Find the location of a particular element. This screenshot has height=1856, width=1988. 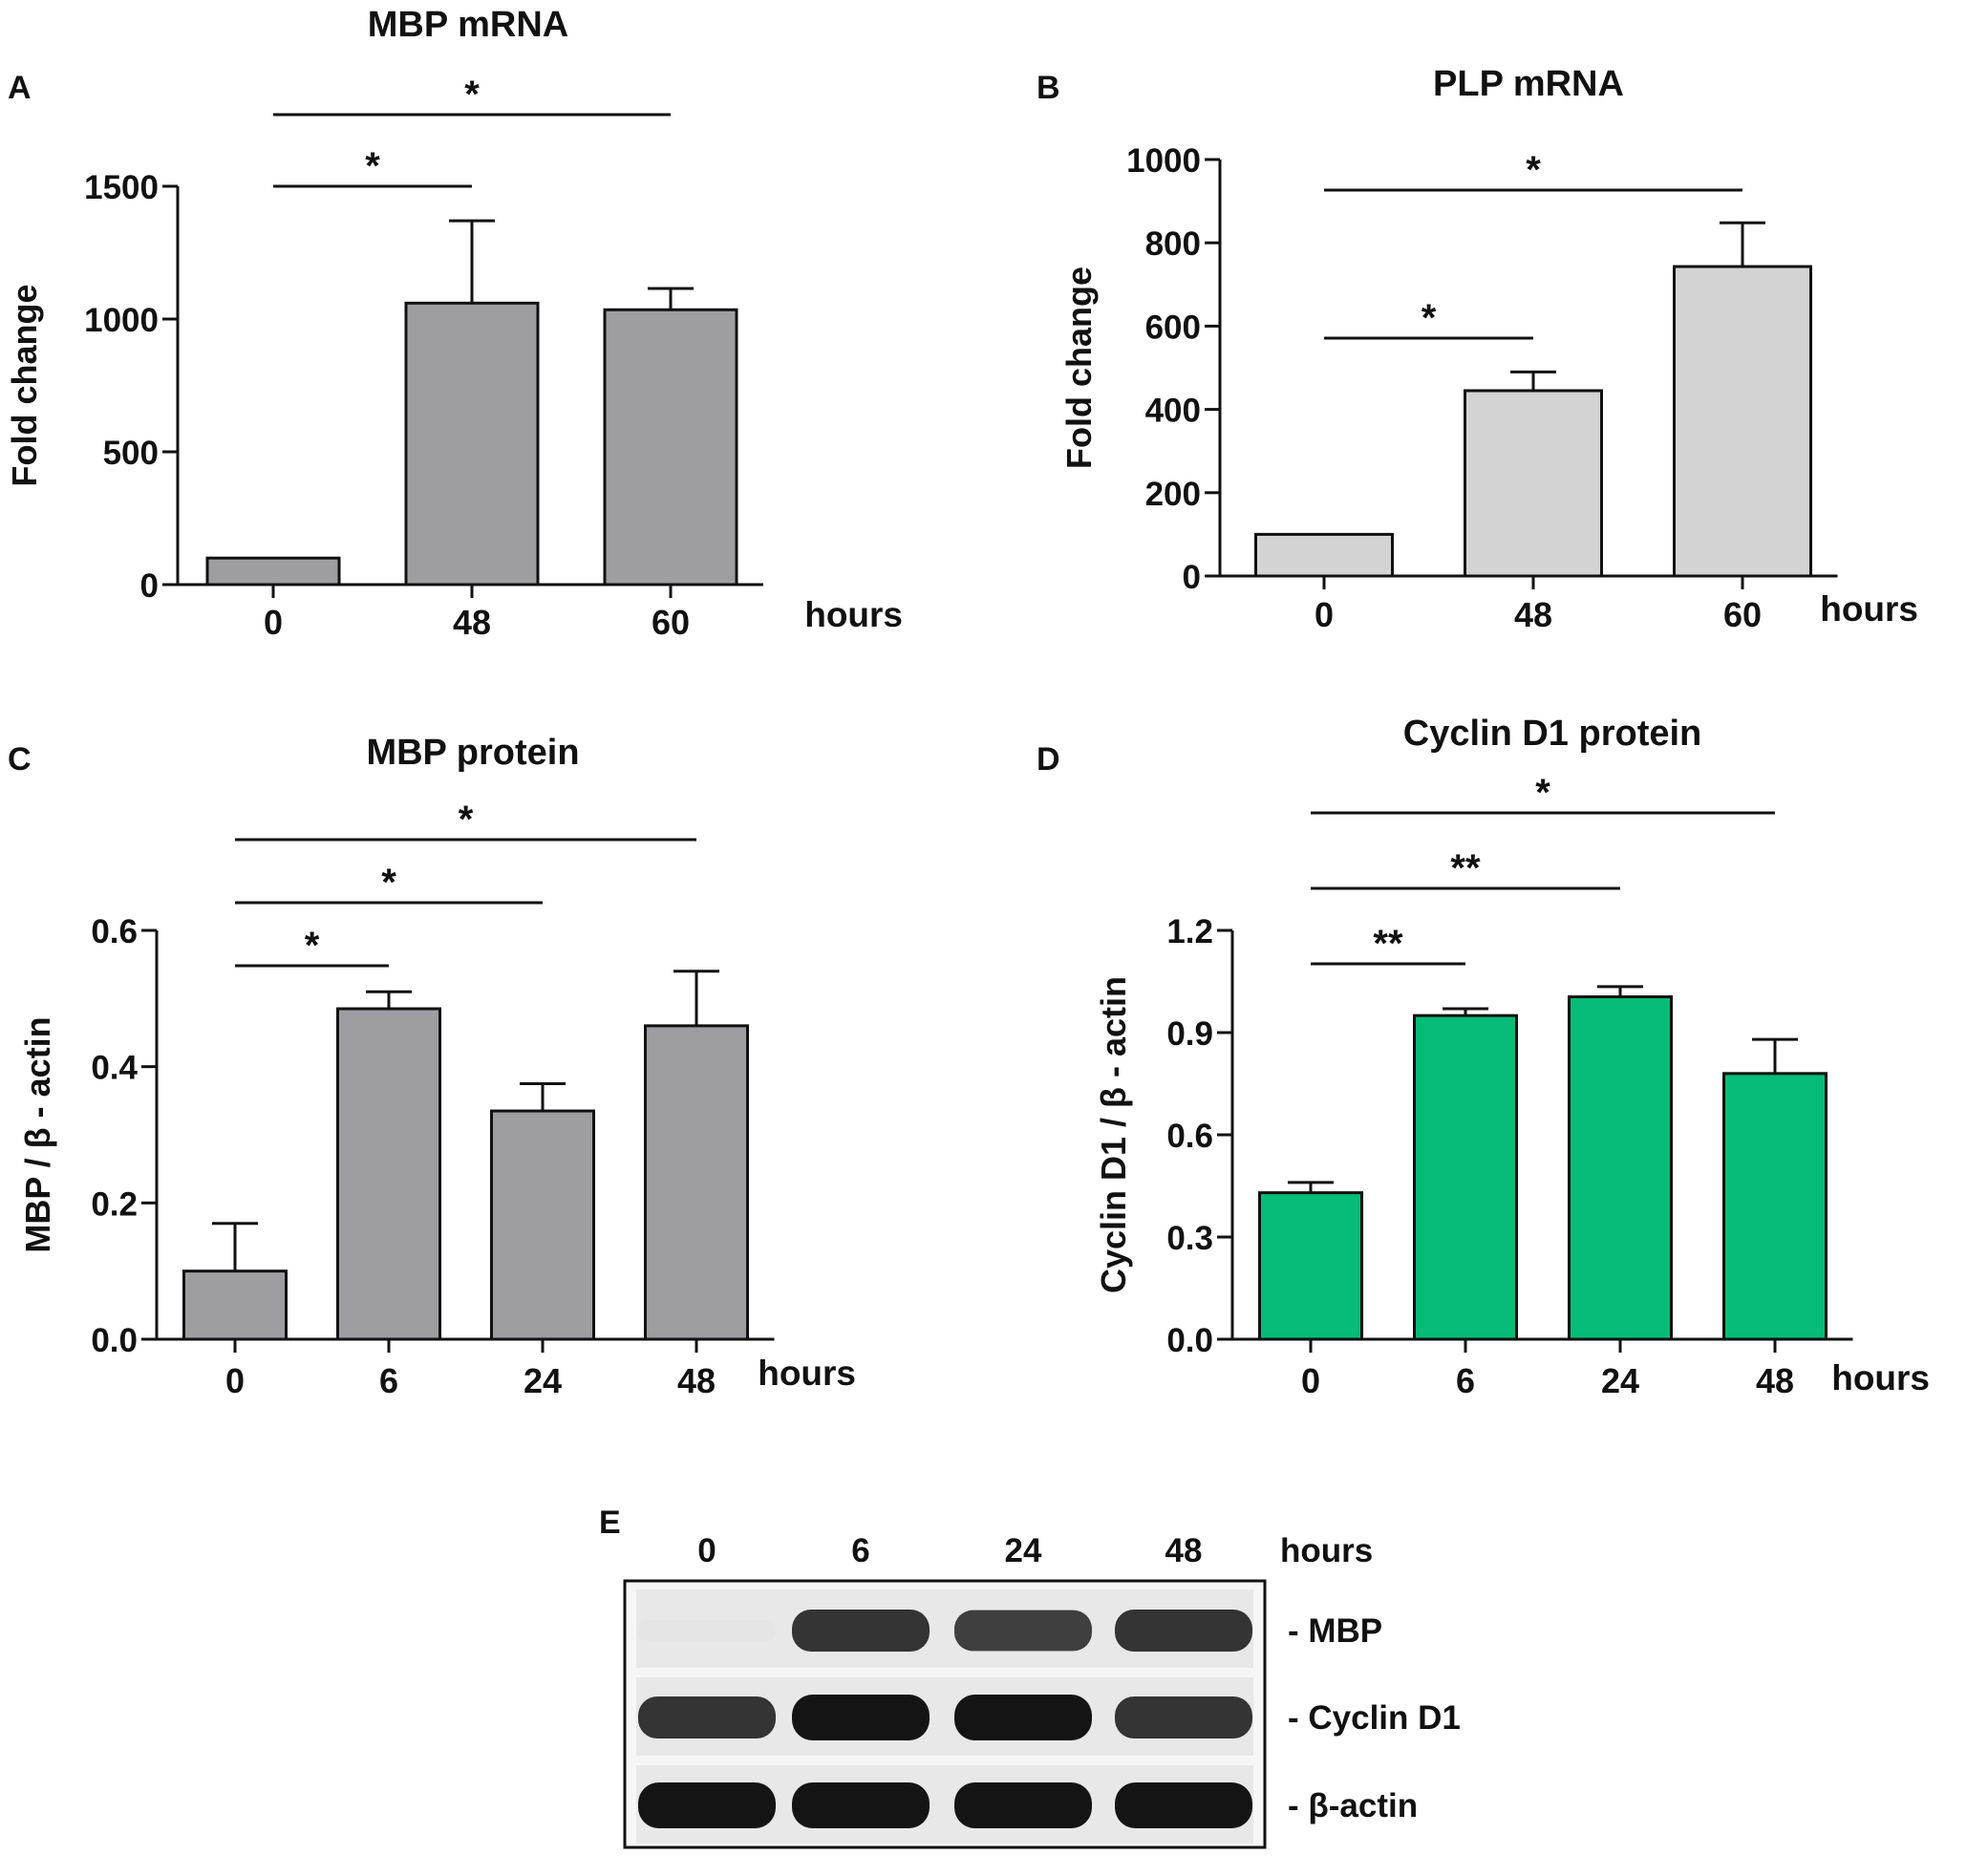

panel-letter: C is located at coordinates (20, 759).